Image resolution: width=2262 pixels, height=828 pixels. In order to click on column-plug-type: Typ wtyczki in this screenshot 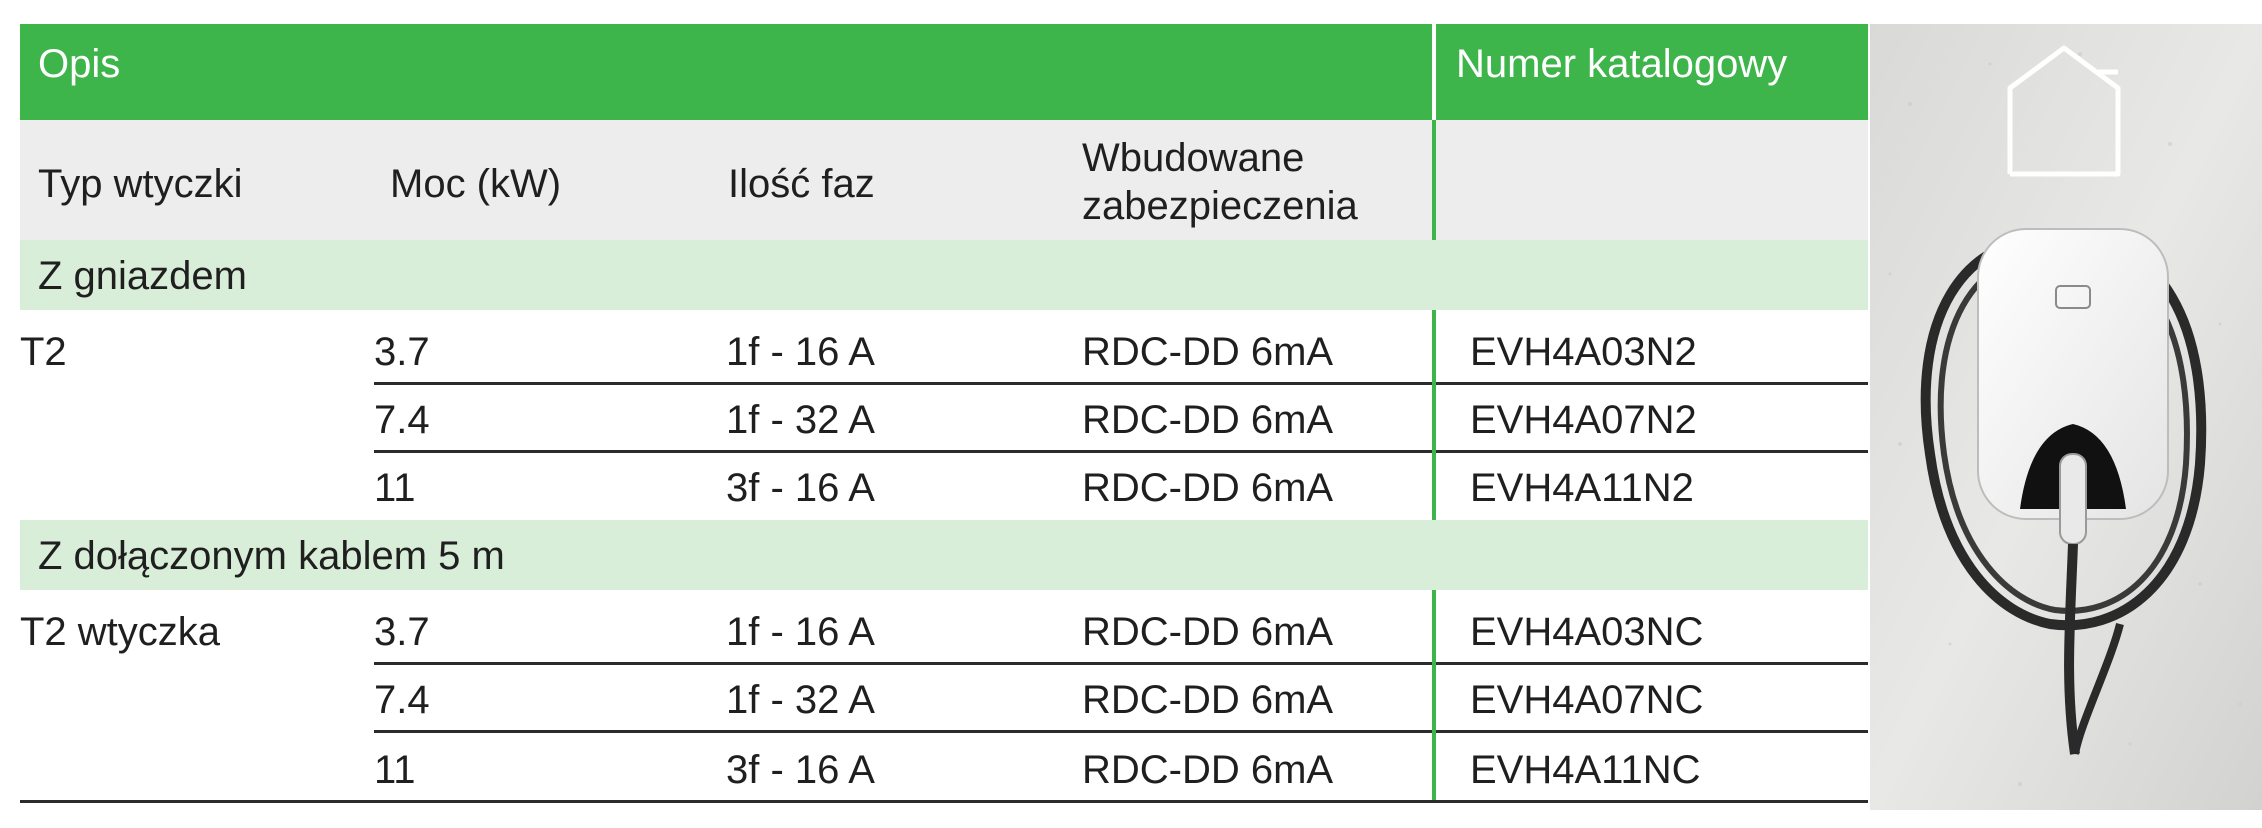, I will do `click(140, 184)`.